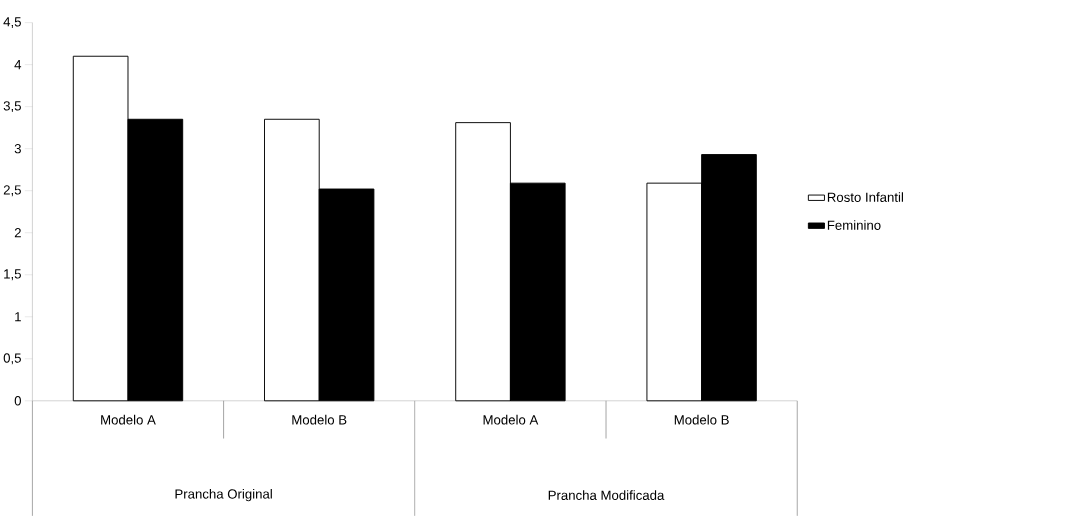  Describe the element at coordinates (865, 197) in the screenshot. I see `legend-label: Rosto Infantil` at that location.